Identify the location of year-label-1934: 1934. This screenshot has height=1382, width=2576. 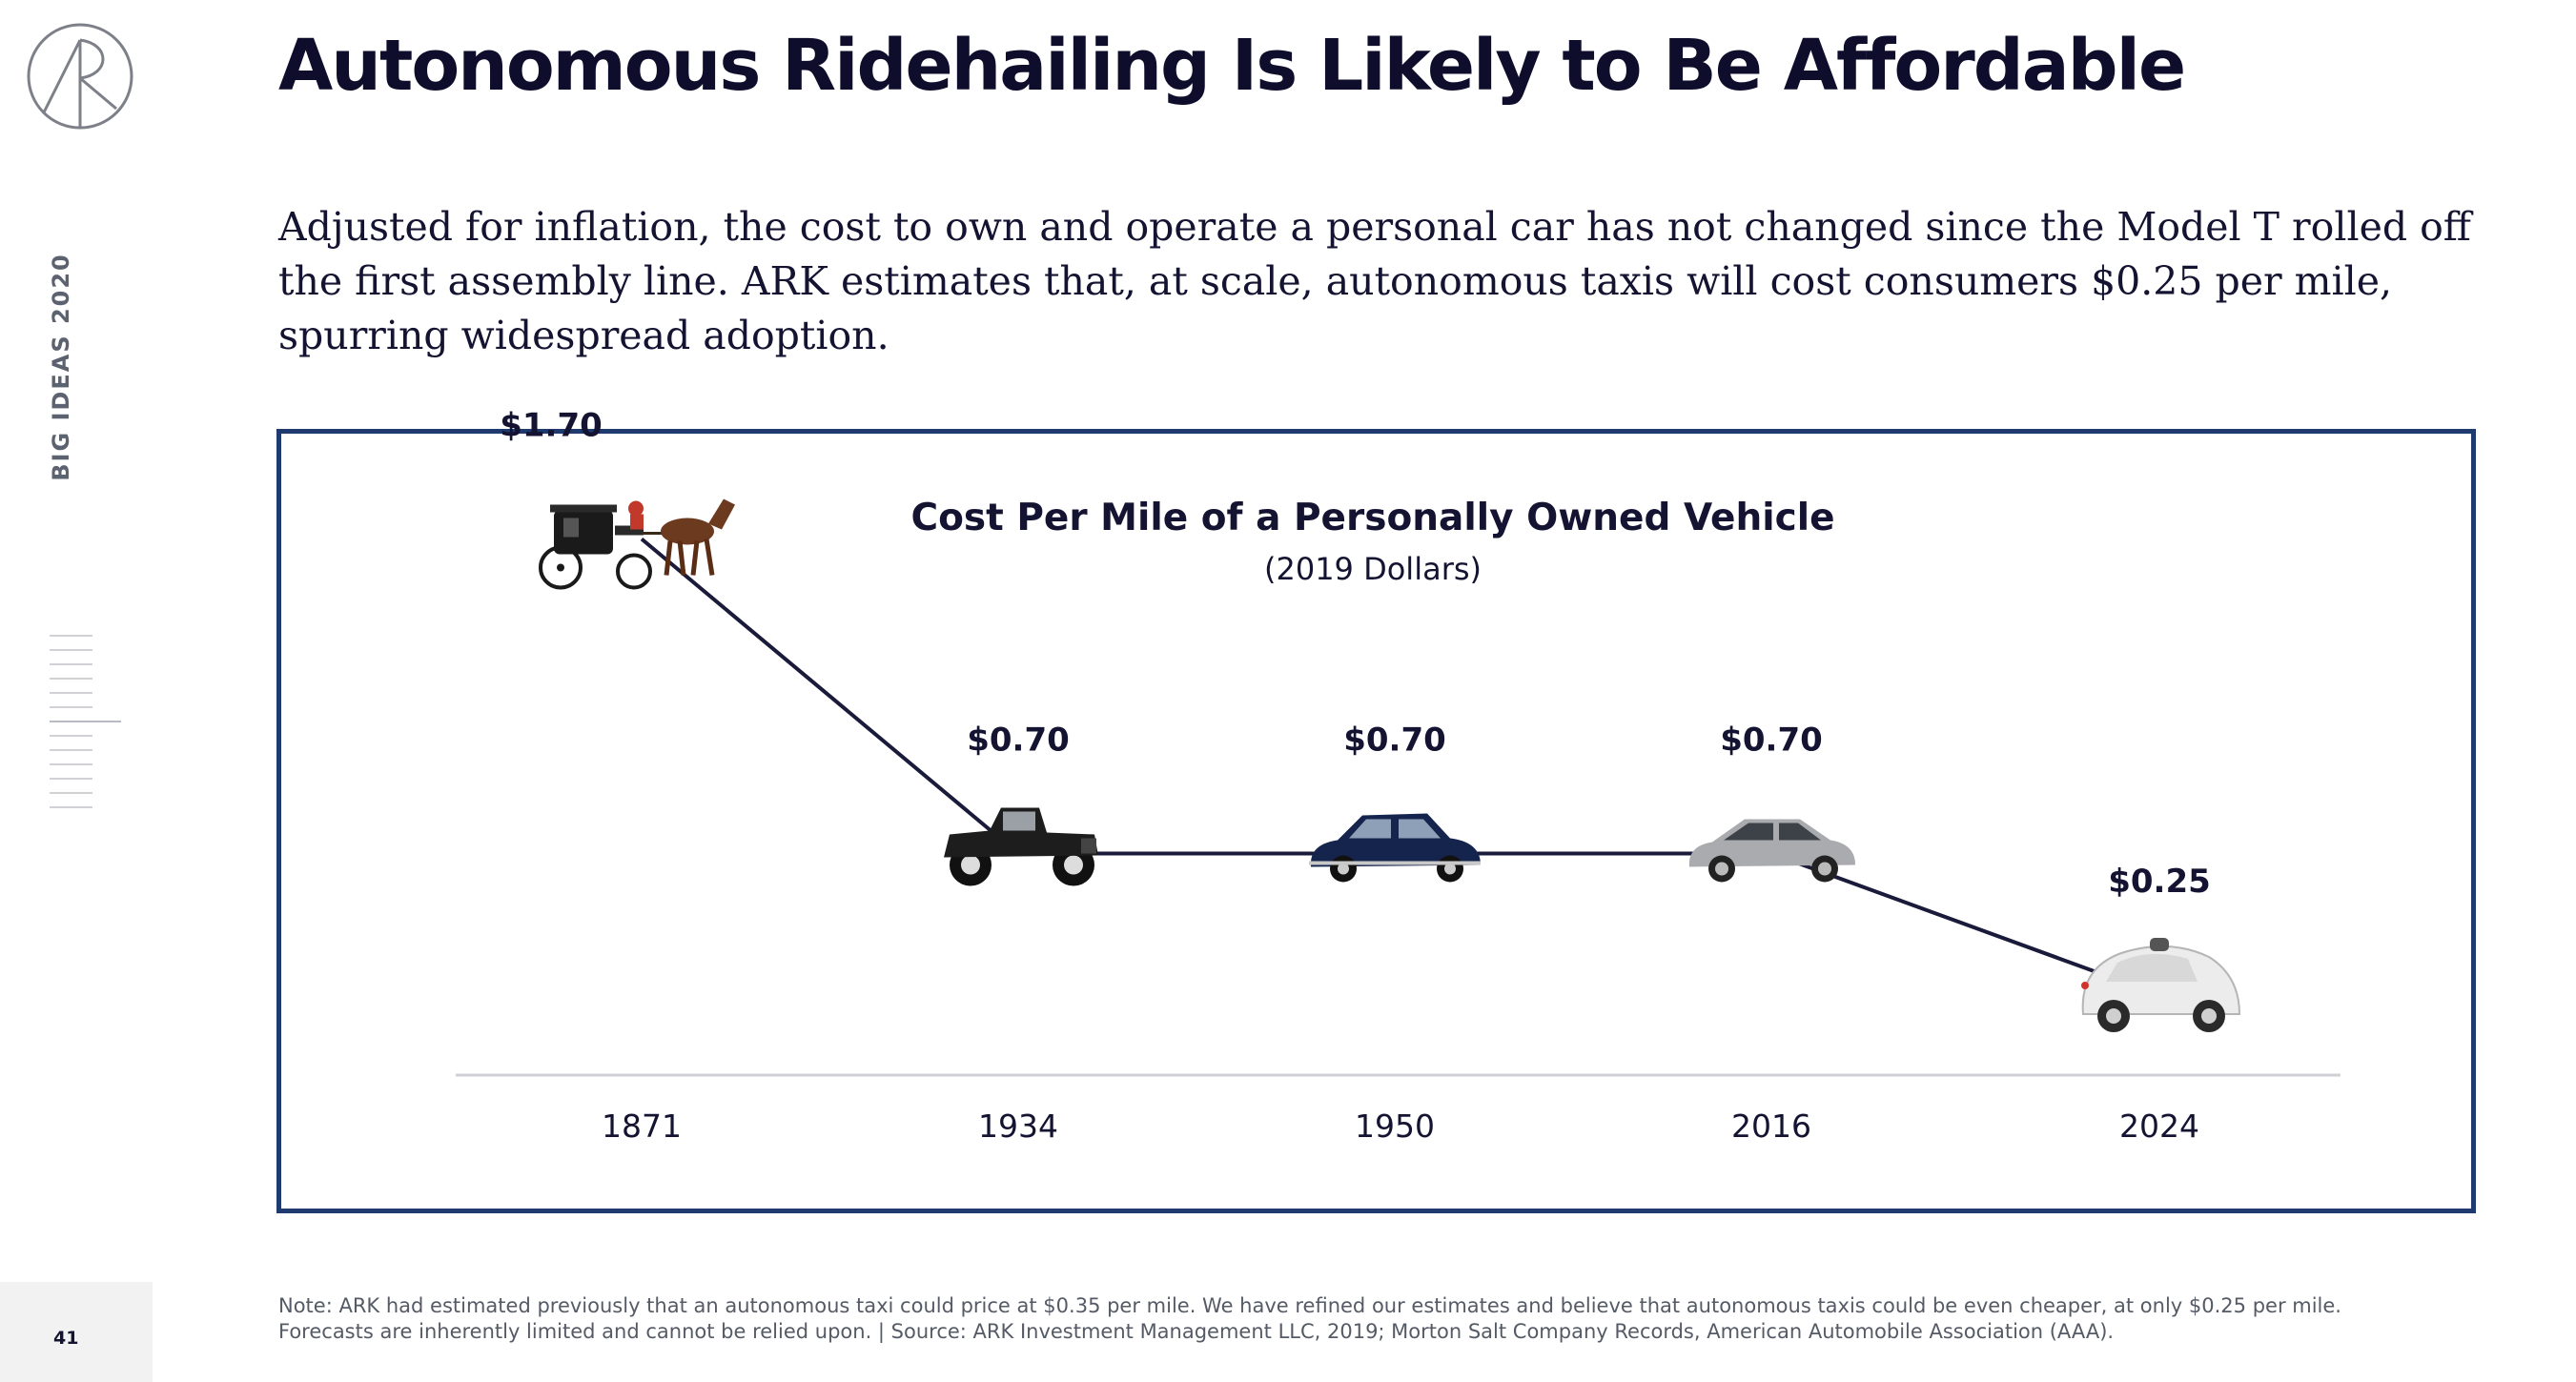
(1018, 1126).